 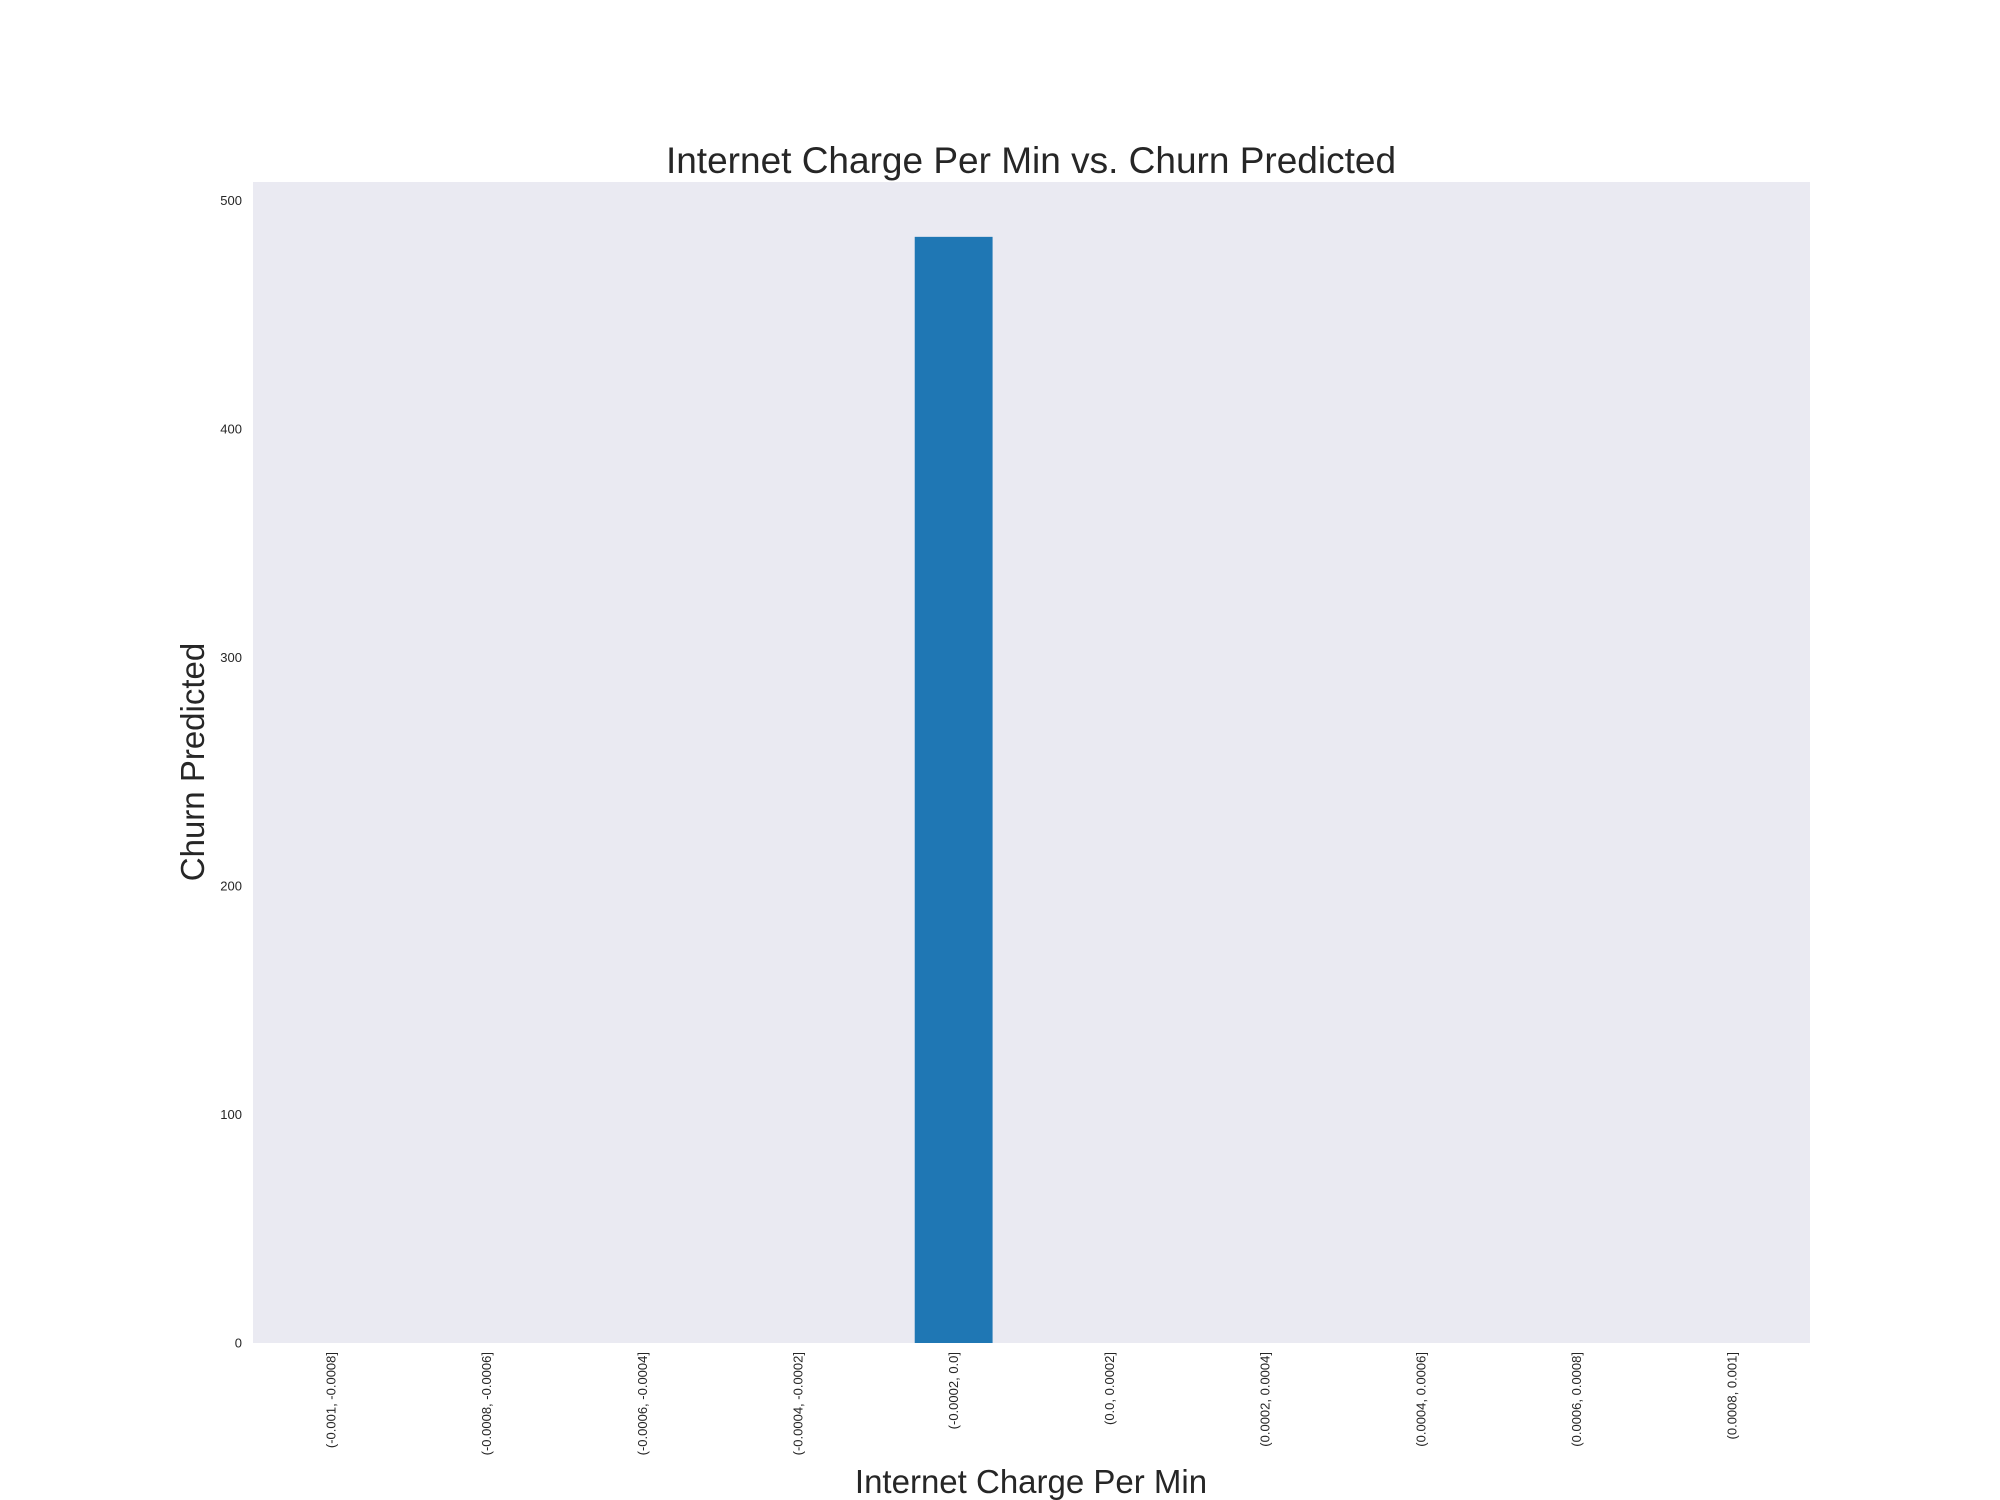 What do you see at coordinates (192, 762) in the screenshot?
I see `y-axis-label: Churn Predicted` at bounding box center [192, 762].